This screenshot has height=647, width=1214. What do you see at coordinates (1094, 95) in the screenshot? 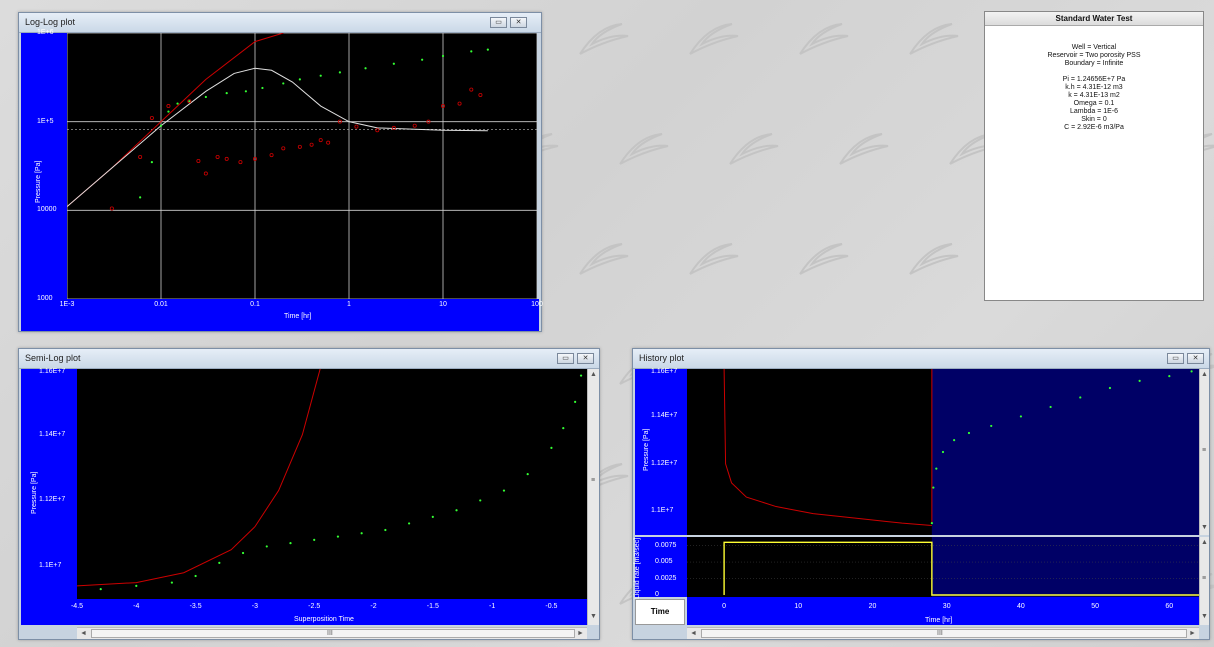
I see `info-line: k = 4.31E-13 m2` at bounding box center [1094, 95].